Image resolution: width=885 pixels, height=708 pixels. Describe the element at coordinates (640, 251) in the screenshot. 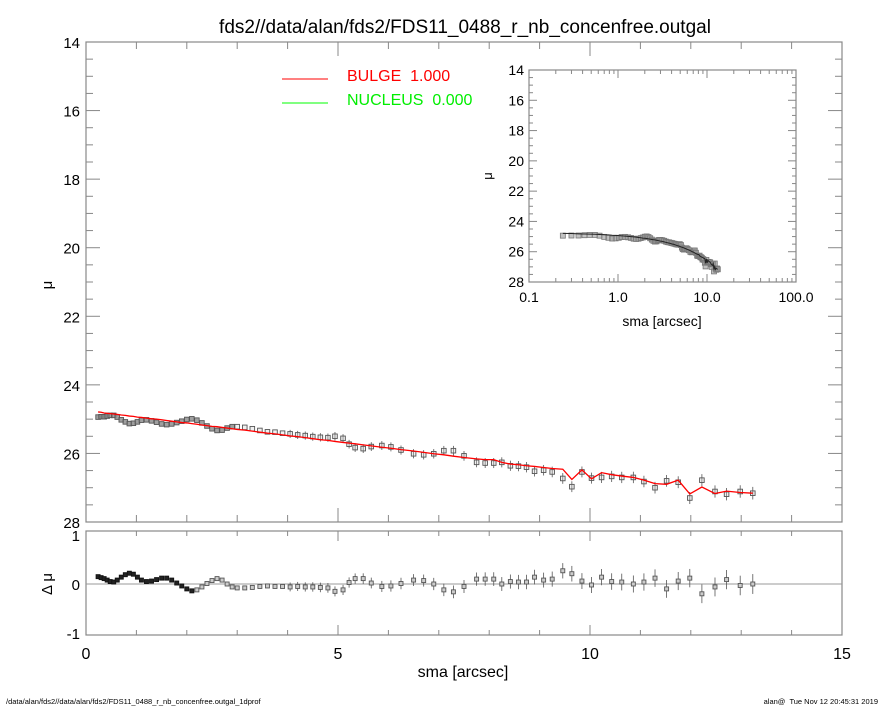

I see `inset-model-line` at that location.